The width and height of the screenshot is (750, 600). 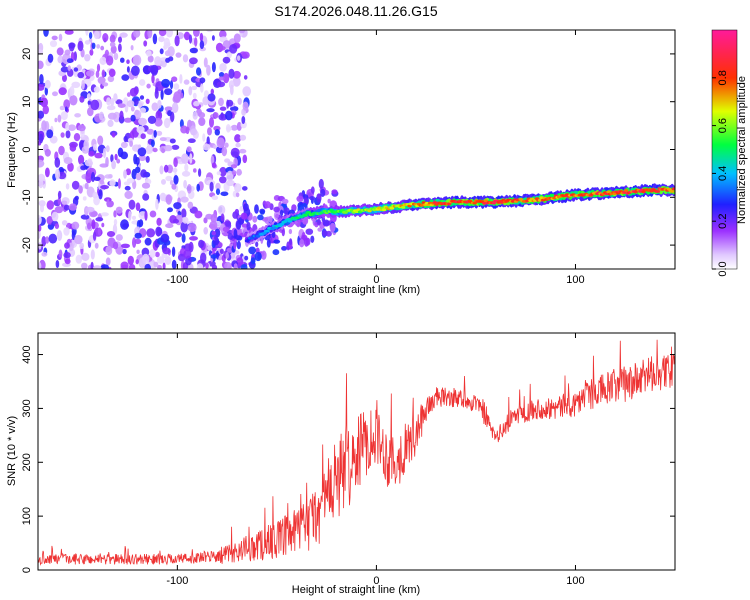 I want to click on heatmap-y-tick-label: -10, so click(x=27, y=197).